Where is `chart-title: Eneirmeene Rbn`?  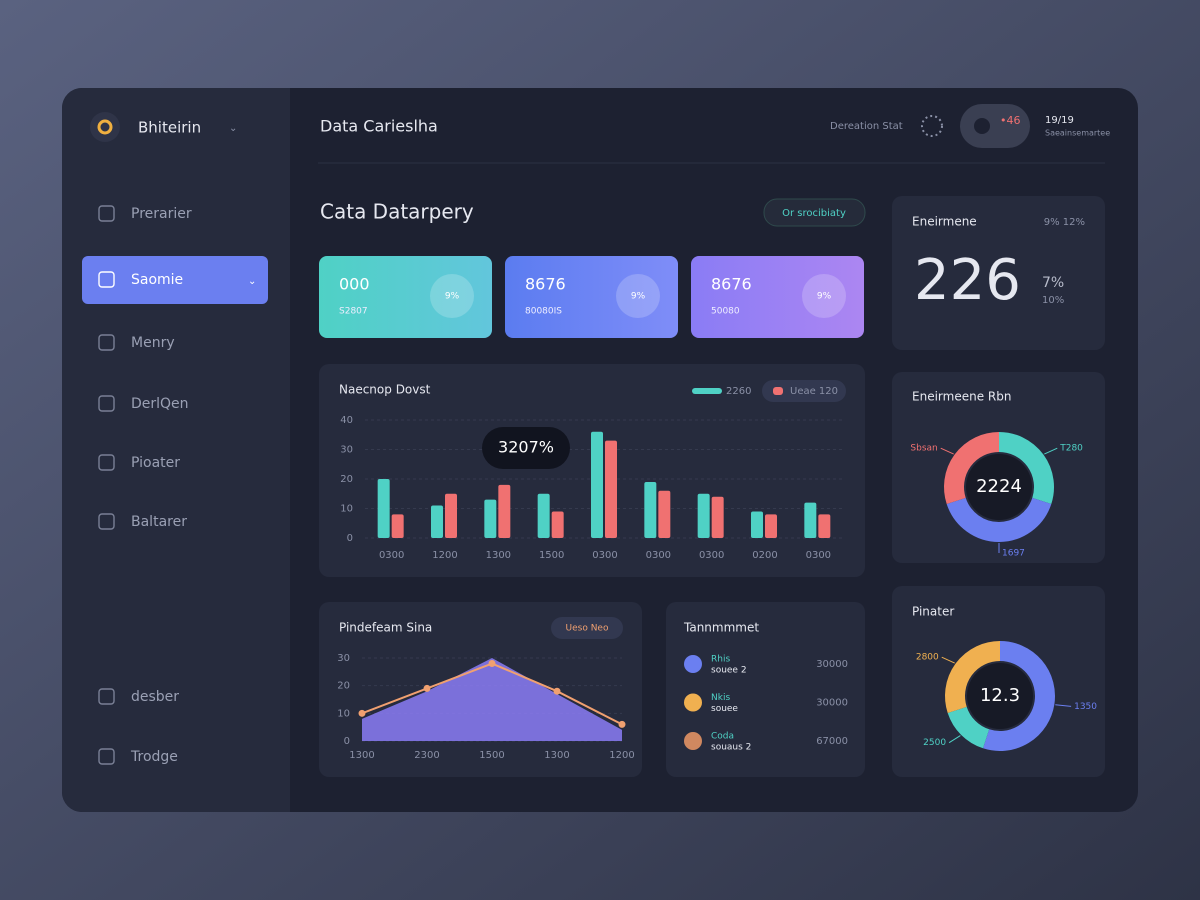 chart-title: Eneirmeene Rbn is located at coordinates (961, 397).